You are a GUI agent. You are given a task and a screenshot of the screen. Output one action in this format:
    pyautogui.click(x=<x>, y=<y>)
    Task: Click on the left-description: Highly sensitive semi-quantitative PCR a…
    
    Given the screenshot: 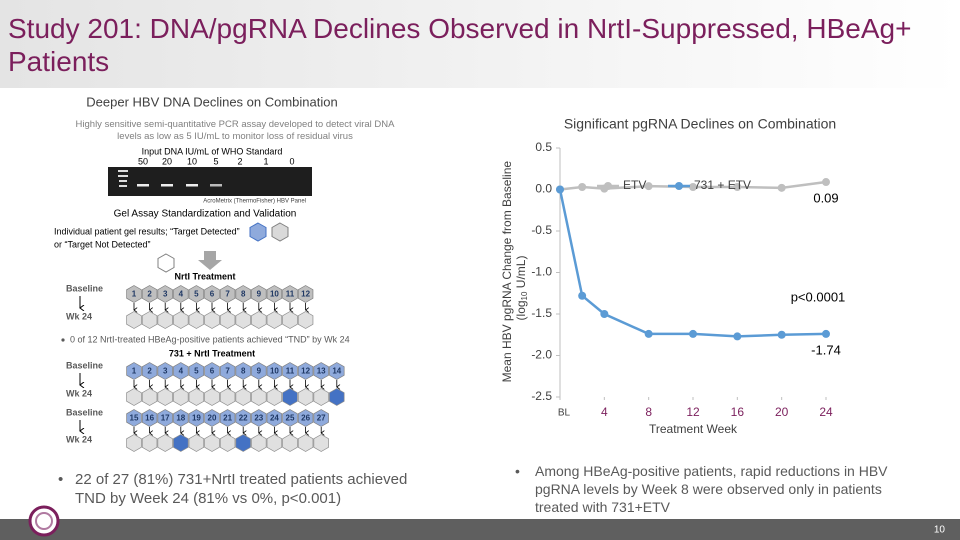 What is the action you would take?
    pyautogui.click(x=235, y=130)
    